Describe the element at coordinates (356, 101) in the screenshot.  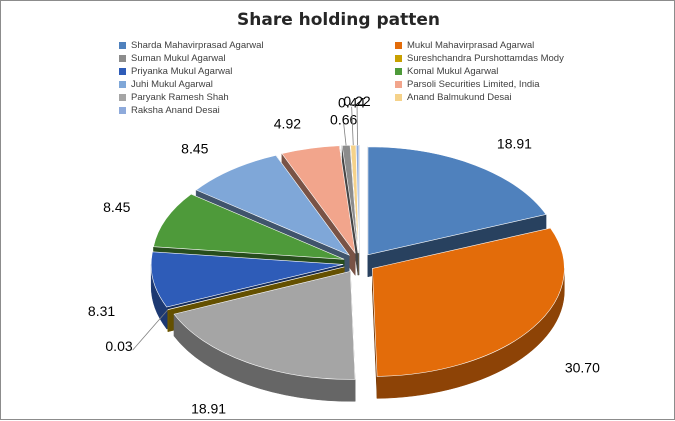
I see `data-label: 0.22` at that location.